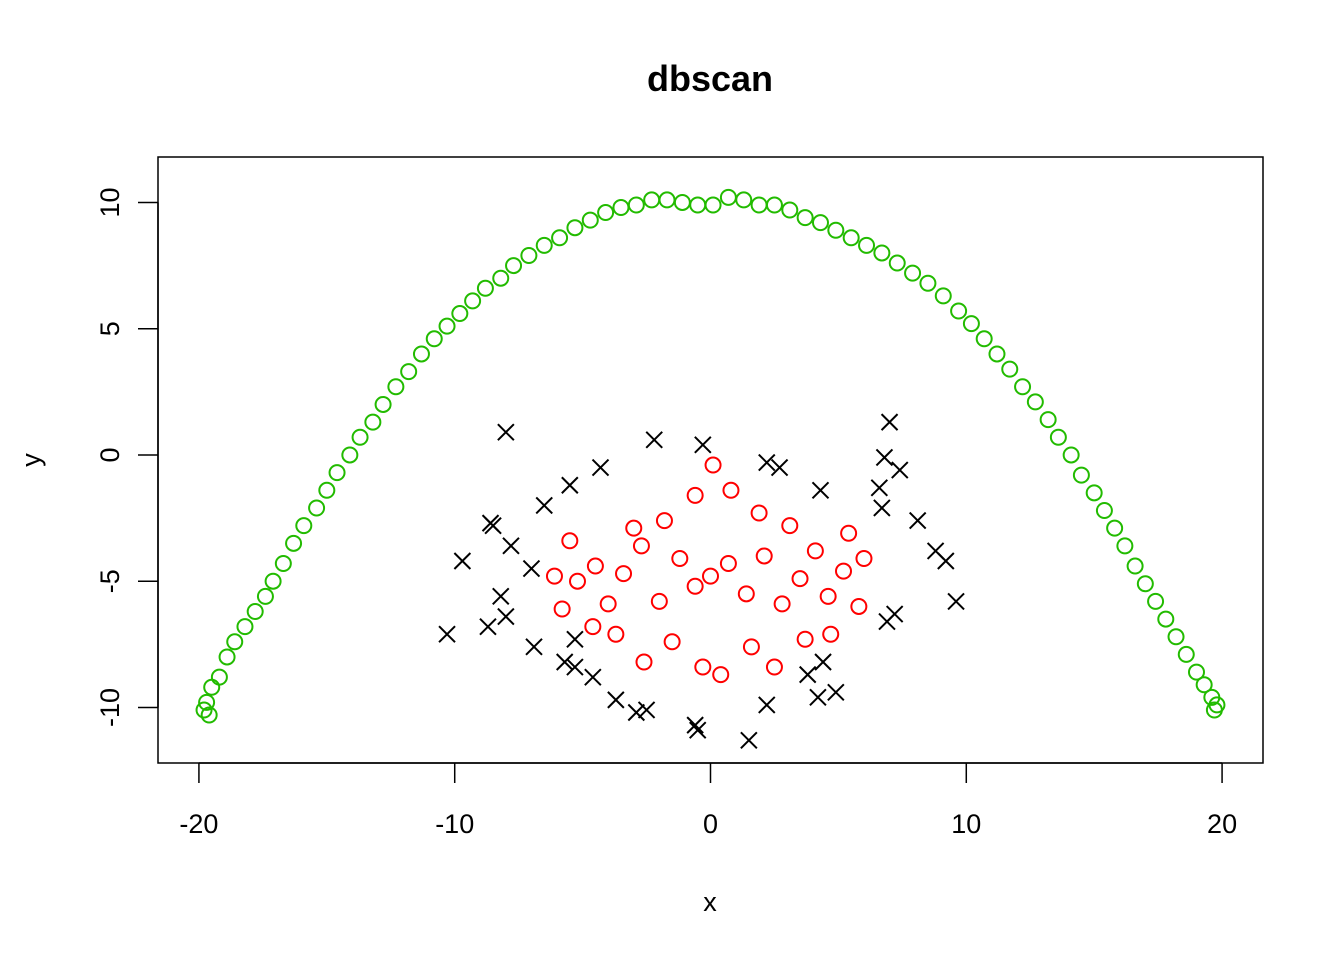 The image size is (1344, 960). Describe the element at coordinates (198, 824) in the screenshot. I see `x-tick-label: -20` at that location.